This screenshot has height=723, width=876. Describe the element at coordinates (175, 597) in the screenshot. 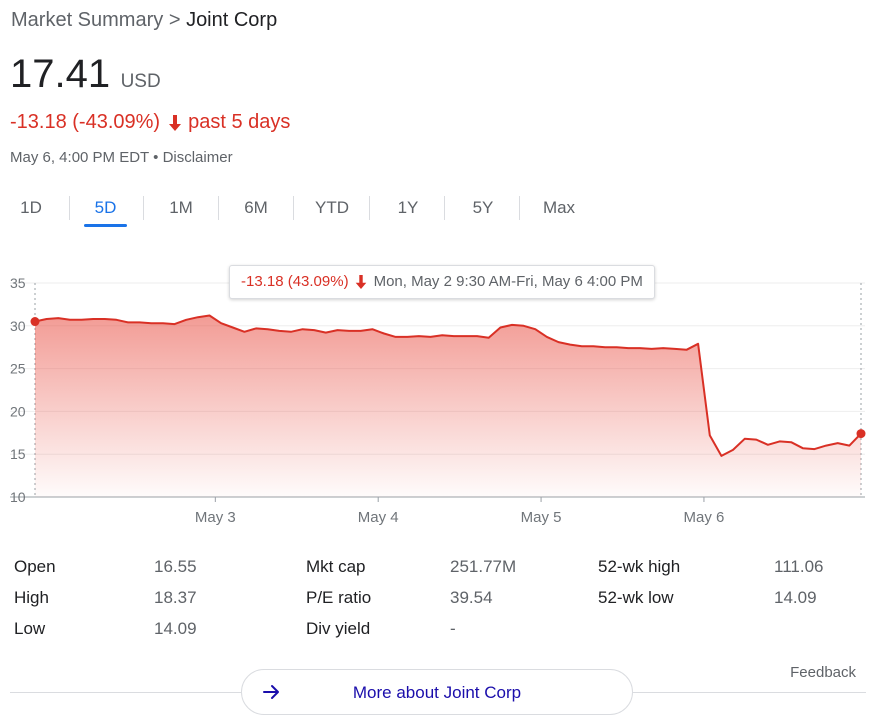

I see `stat-high-value: 18.37` at that location.